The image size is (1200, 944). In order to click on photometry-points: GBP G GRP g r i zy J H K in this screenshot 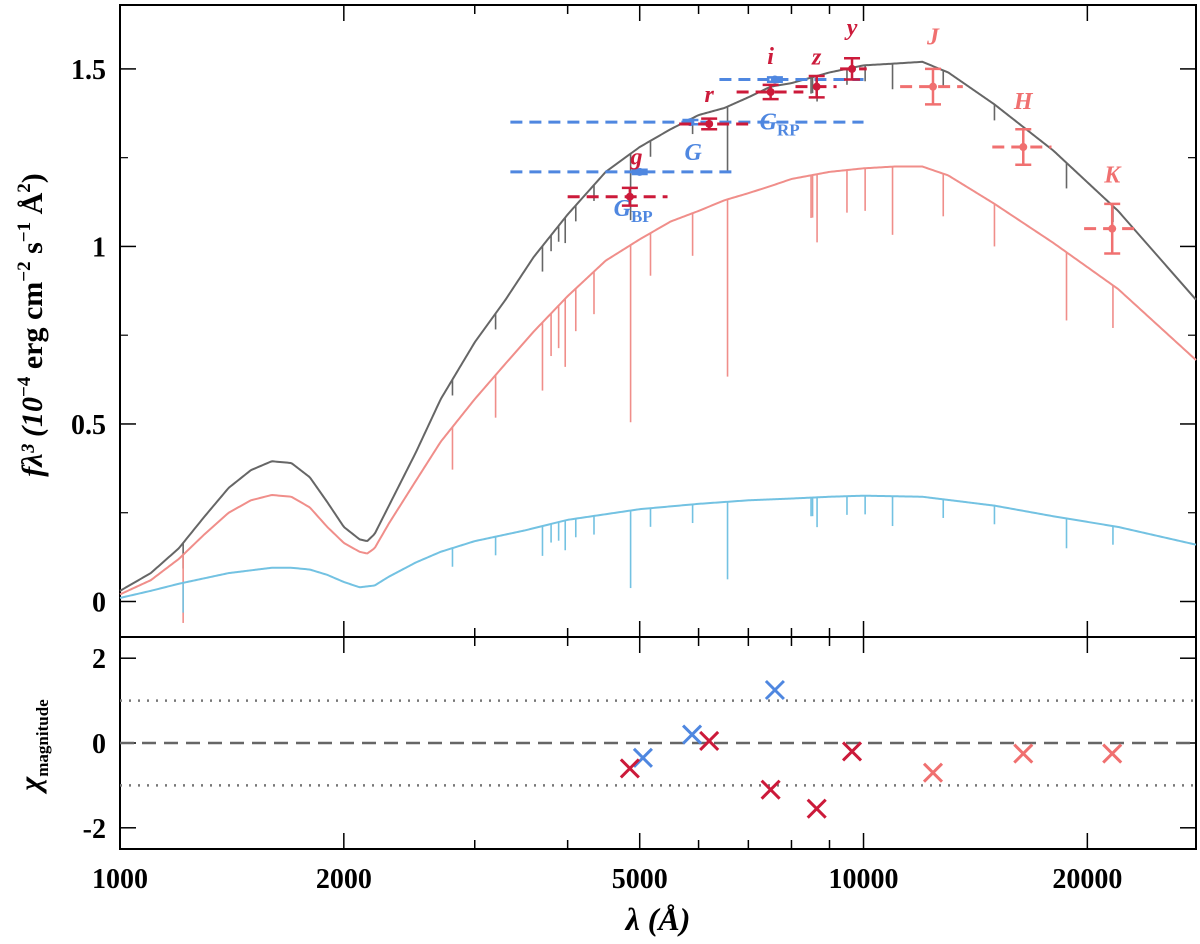, I will do `click(825, 135)`.